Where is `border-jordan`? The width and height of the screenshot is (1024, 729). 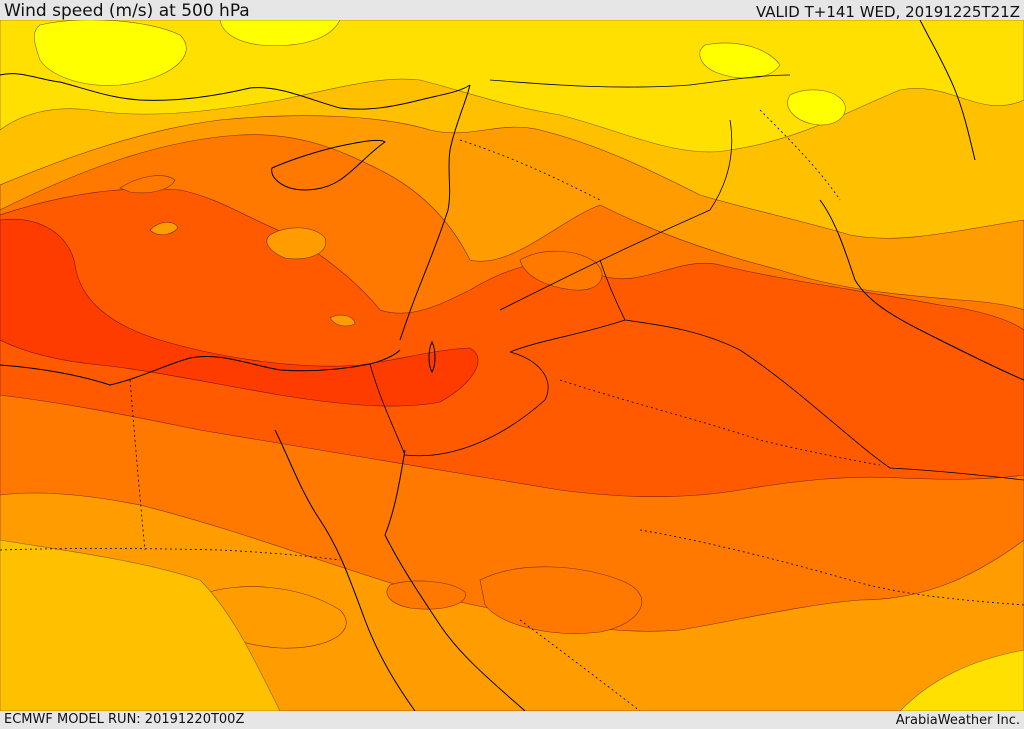
border-jordan is located at coordinates (811, 370).